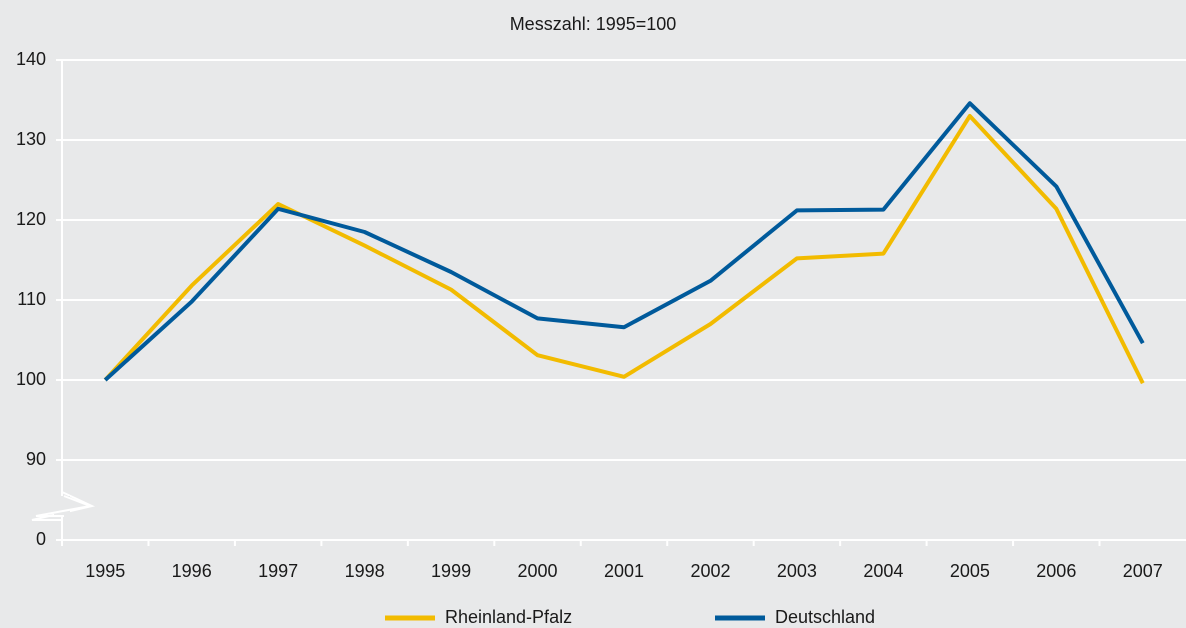 This screenshot has width=1186, height=628. Describe the element at coordinates (105, 571) in the screenshot. I see `x-tick-label: 1995` at that location.